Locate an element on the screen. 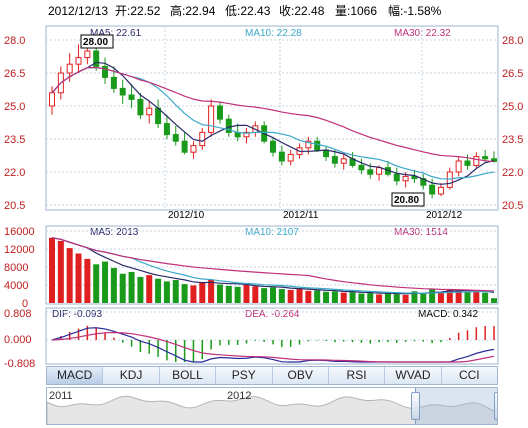  tab-wvad: WVAD is located at coordinates (413, 375).